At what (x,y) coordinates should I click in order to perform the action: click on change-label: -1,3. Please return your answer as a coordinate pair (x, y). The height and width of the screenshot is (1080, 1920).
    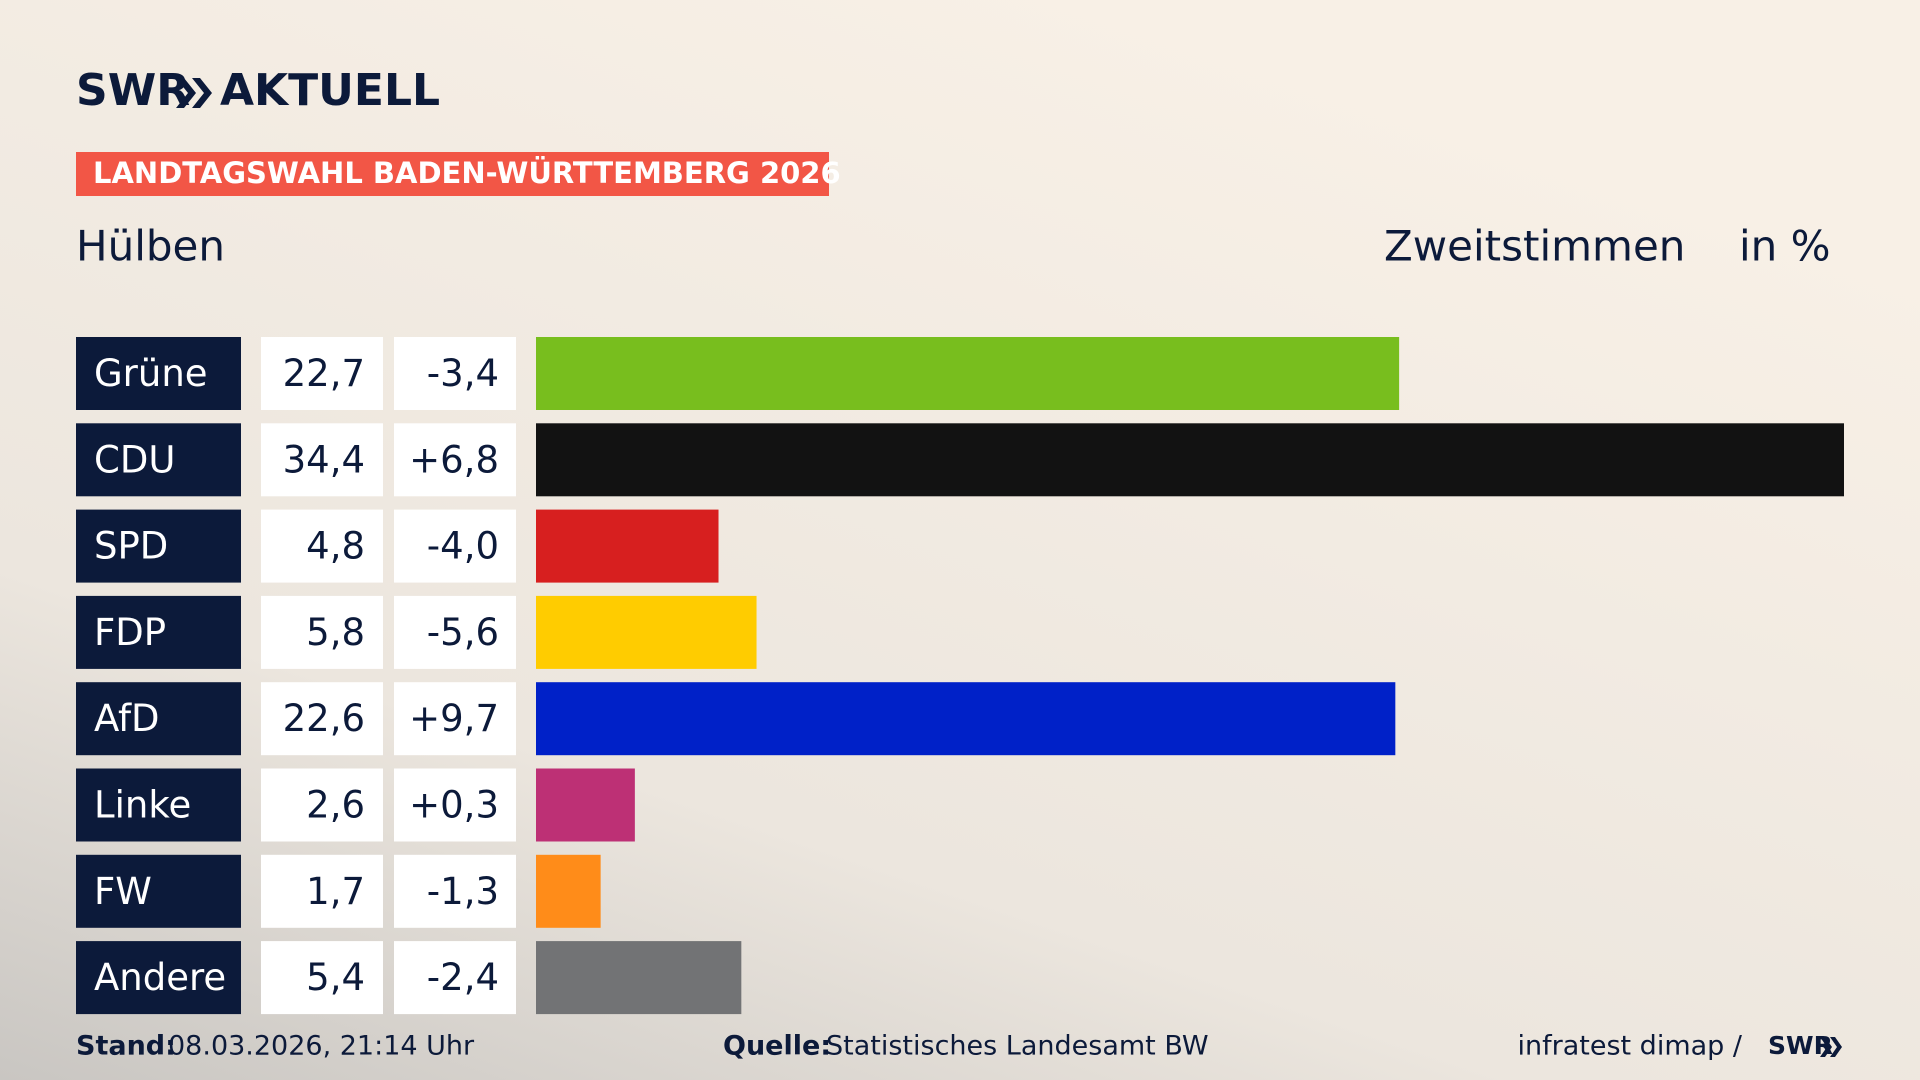
    Looking at the image, I should click on (463, 891).